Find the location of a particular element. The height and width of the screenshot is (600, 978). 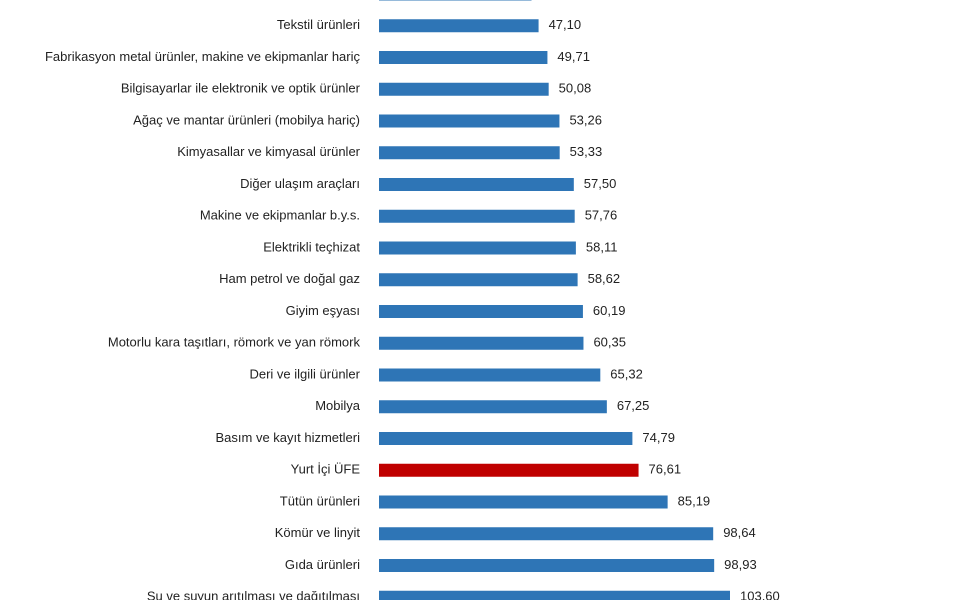

value-label: 47,10 is located at coordinates (565, 24).